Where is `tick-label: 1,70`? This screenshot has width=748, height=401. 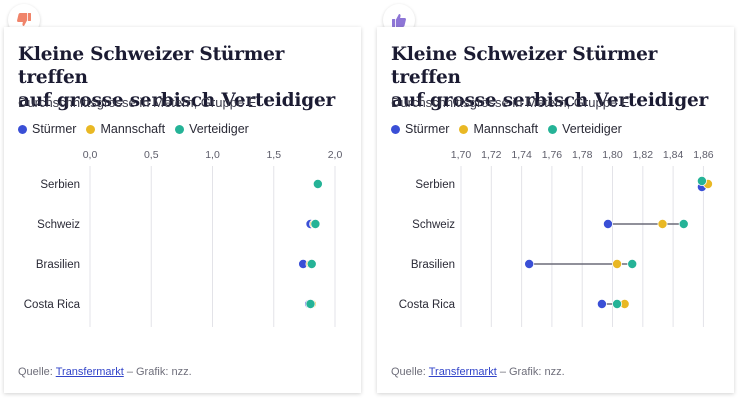 tick-label: 1,70 is located at coordinates (461, 155).